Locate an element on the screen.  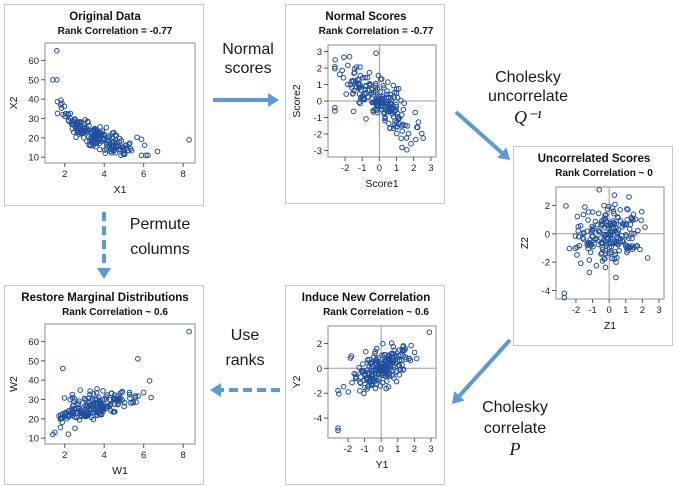
data-points is located at coordinates (121, 383).